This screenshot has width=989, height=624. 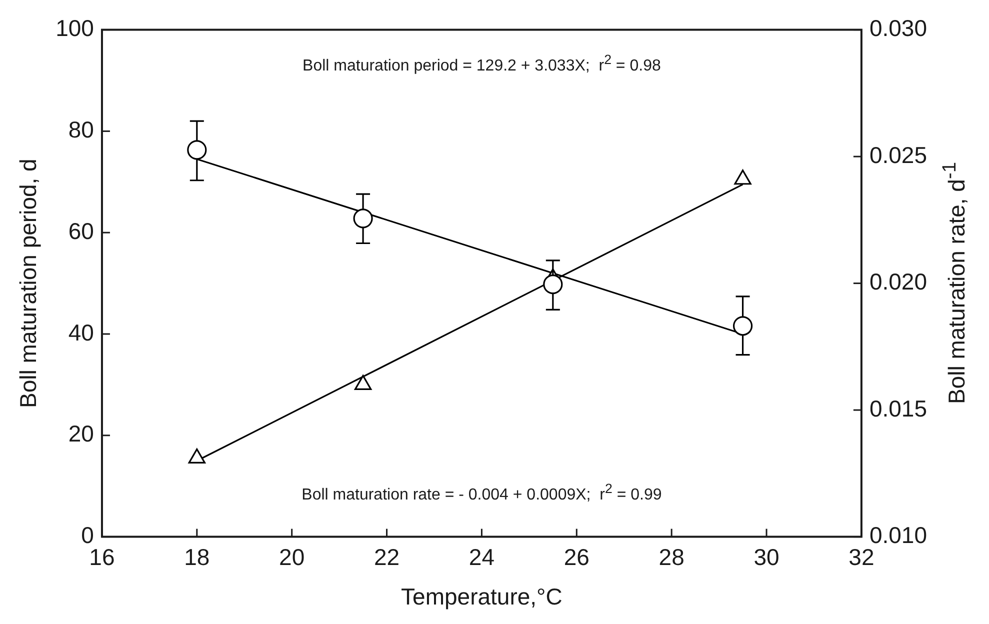 I want to click on y-tick-label: 80, so click(x=81, y=129).